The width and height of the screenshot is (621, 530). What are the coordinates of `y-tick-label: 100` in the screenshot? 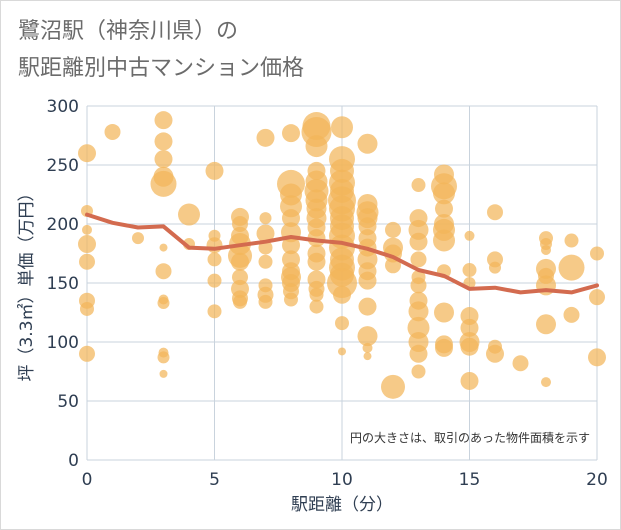 It's located at (63, 343).